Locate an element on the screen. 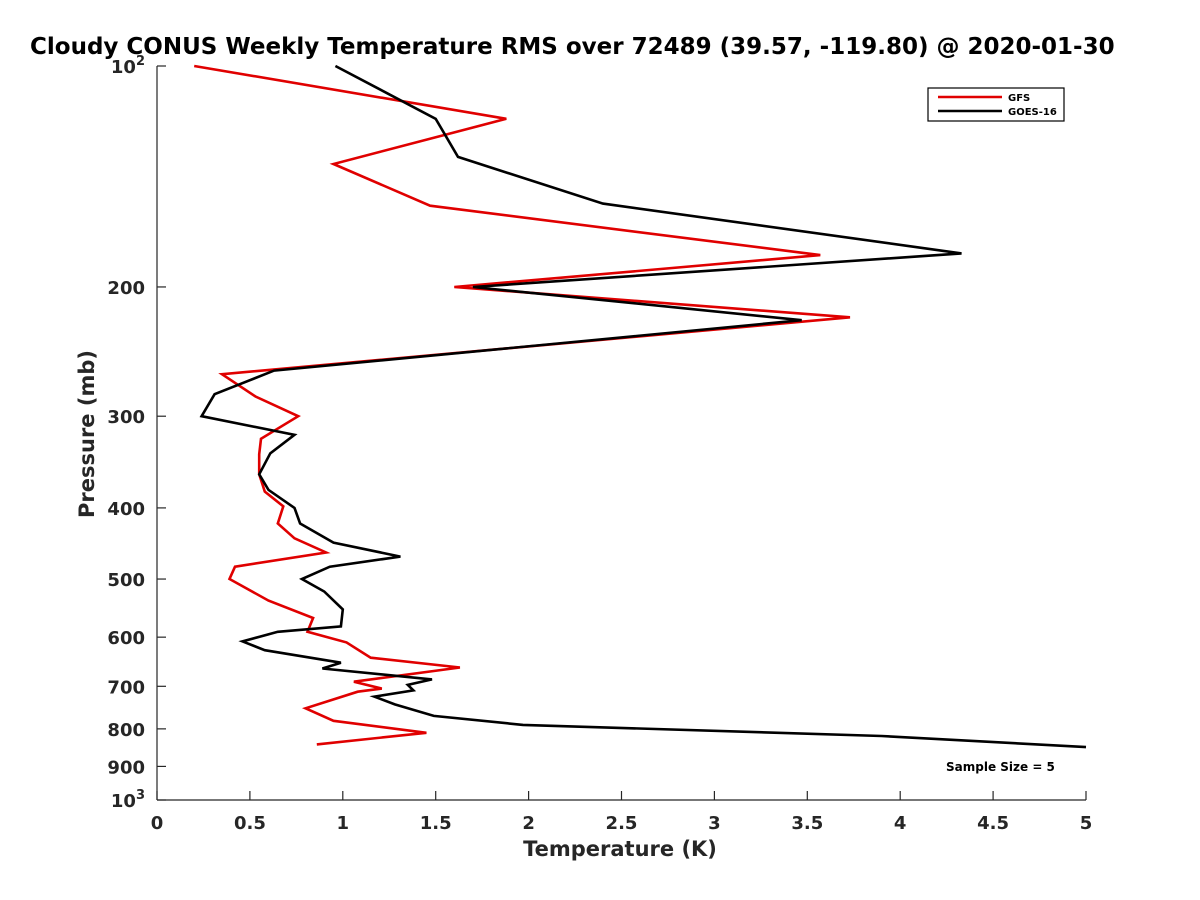  y-tick-label: 10² is located at coordinates (128, 66).